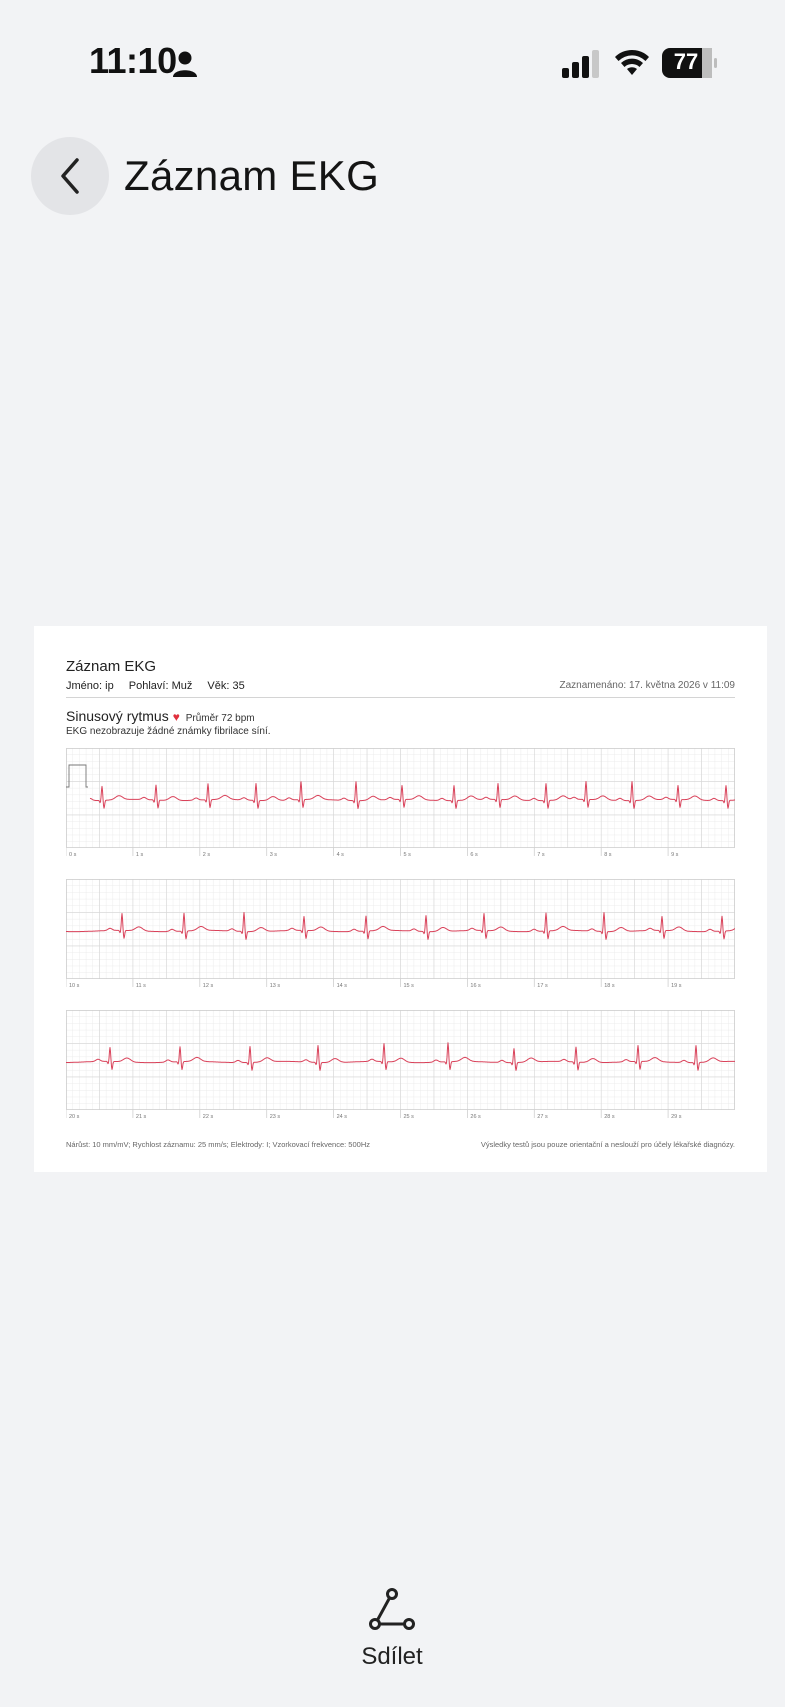 The height and width of the screenshot is (1707, 785). I want to click on tick-label: 17 s, so click(542, 986).